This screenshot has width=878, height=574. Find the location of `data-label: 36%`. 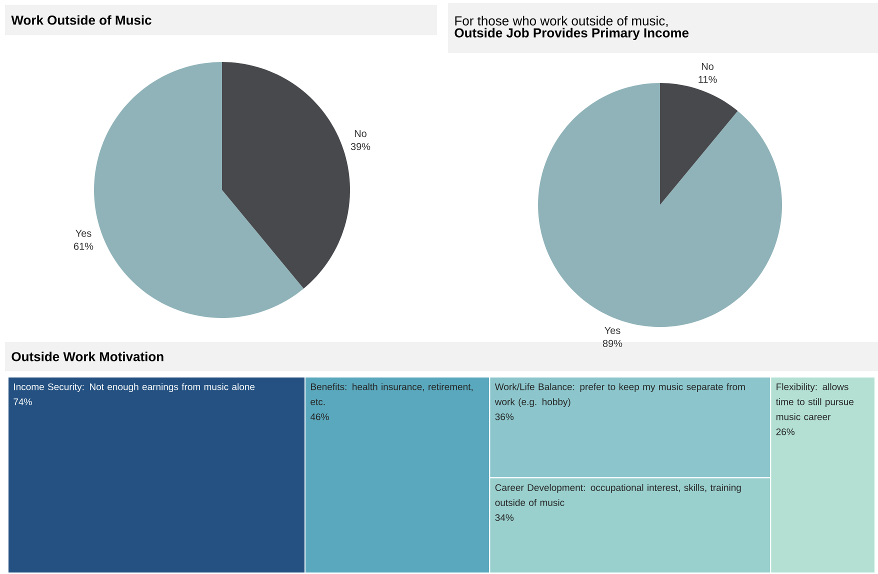

data-label: 36% is located at coordinates (504, 417).